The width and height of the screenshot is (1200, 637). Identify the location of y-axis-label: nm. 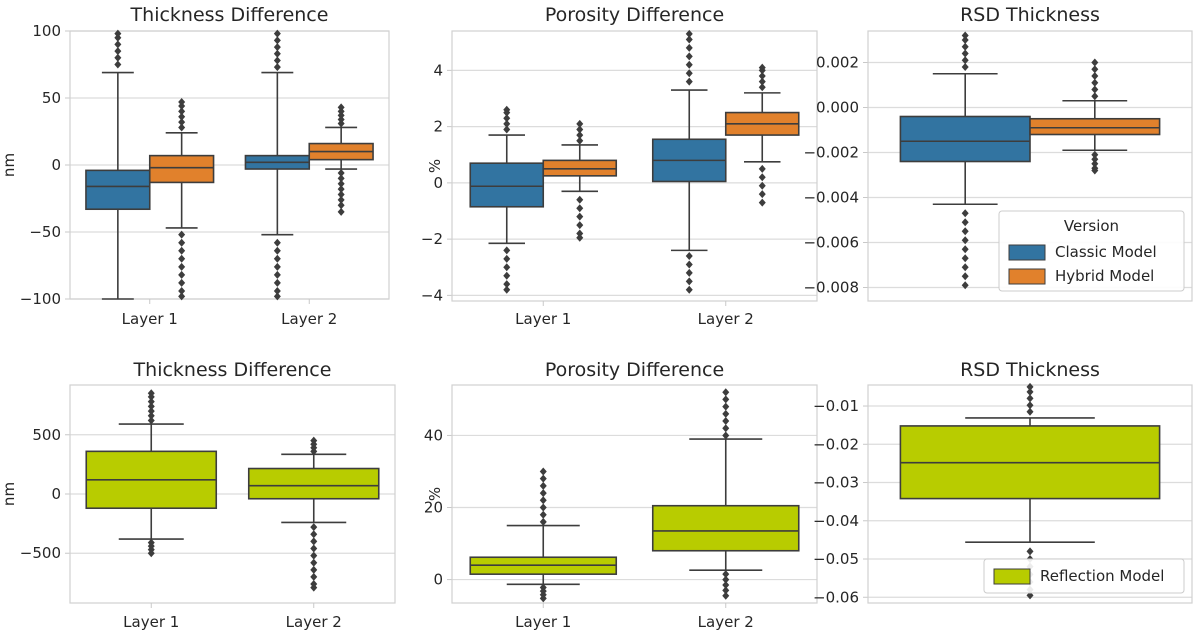
(9, 165).